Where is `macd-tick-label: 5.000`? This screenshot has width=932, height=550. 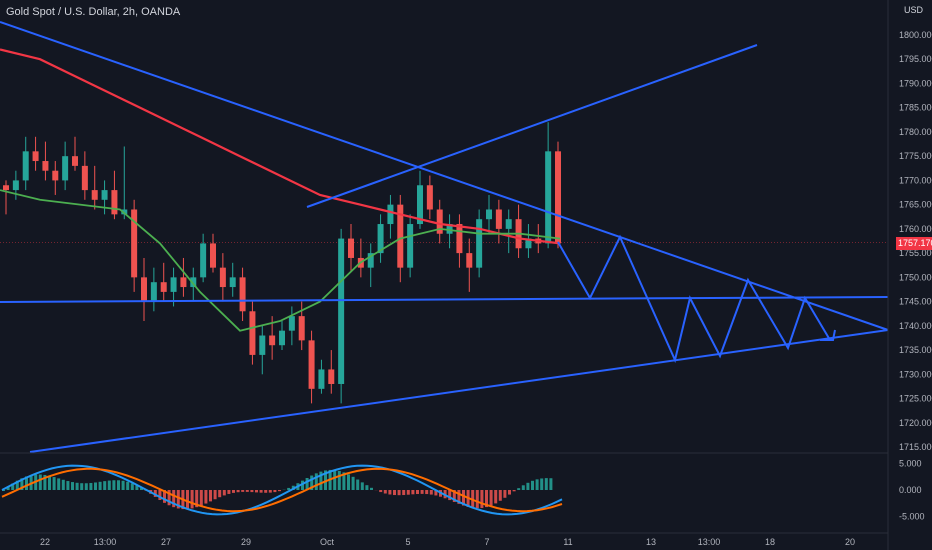
macd-tick-label: 5.000 is located at coordinates (910, 464).